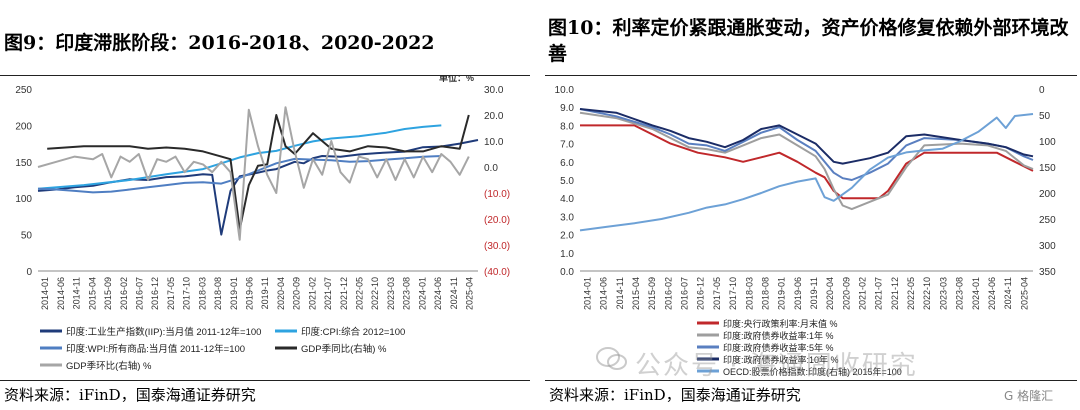 This screenshot has width=1080, height=410. I want to click on legend-label: 印度:央行政策利率:月末值 %, so click(780, 323).